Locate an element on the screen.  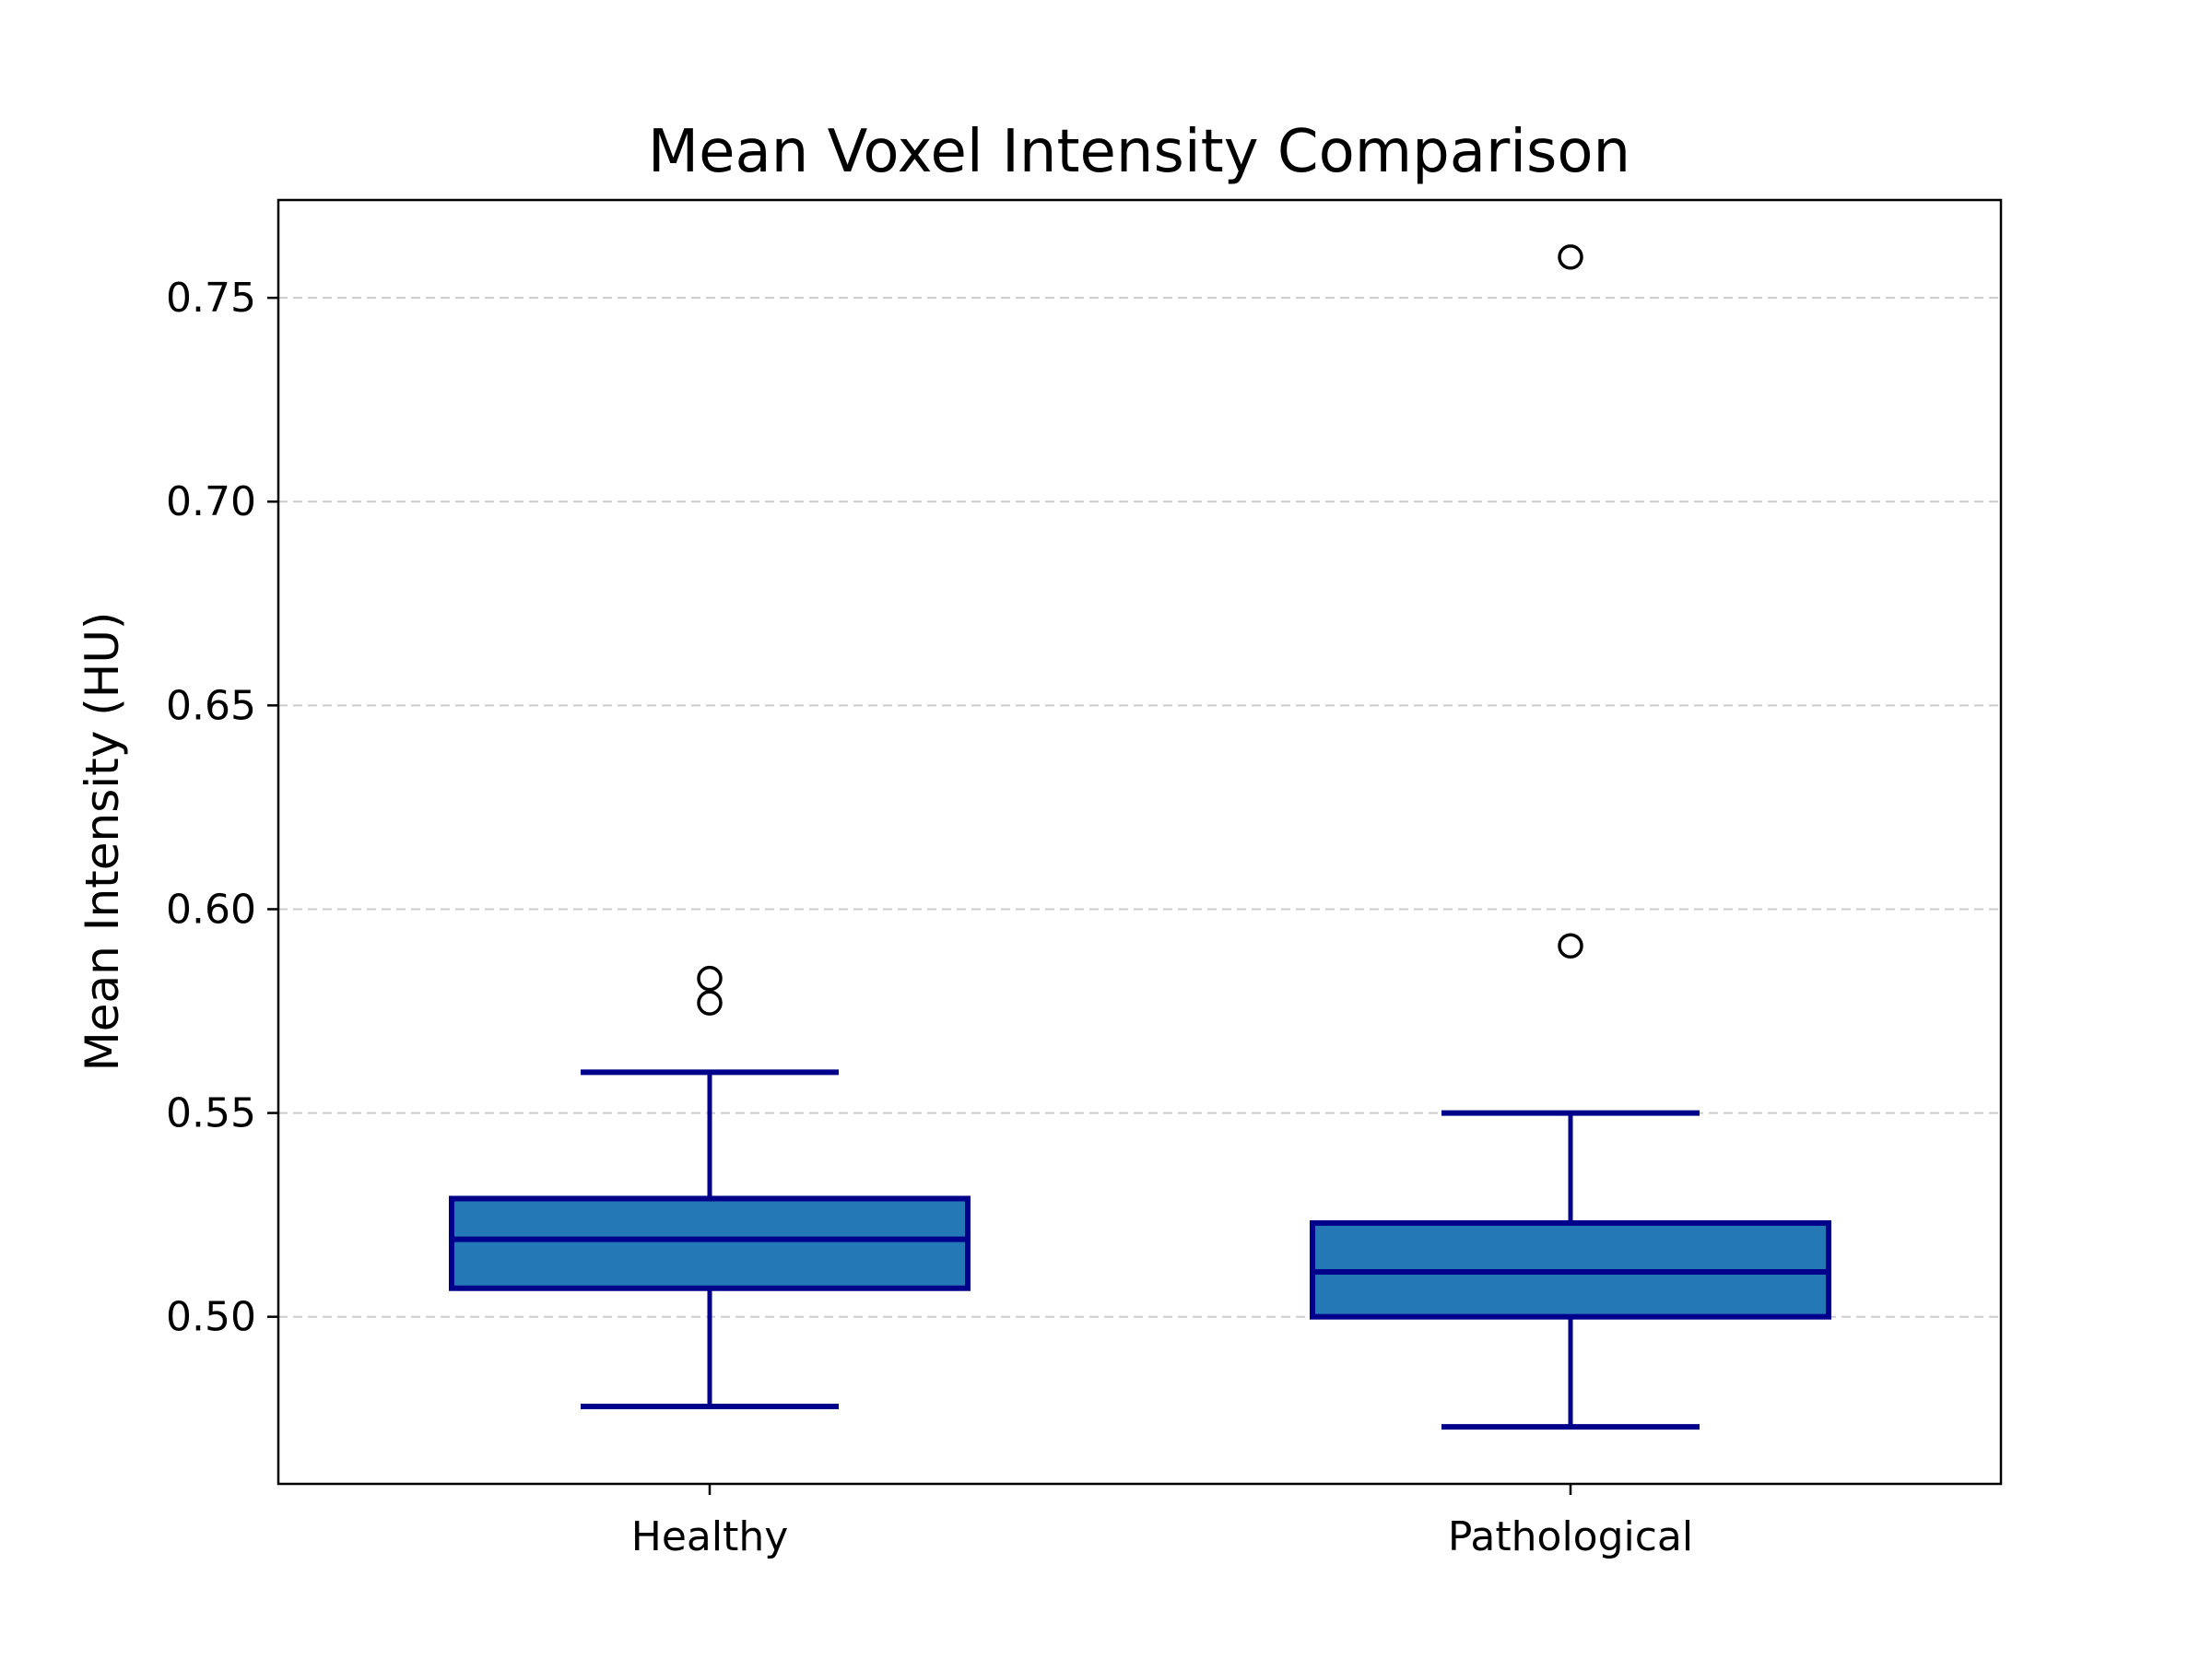
y-tick-label: 0.65 is located at coordinates (211, 705).